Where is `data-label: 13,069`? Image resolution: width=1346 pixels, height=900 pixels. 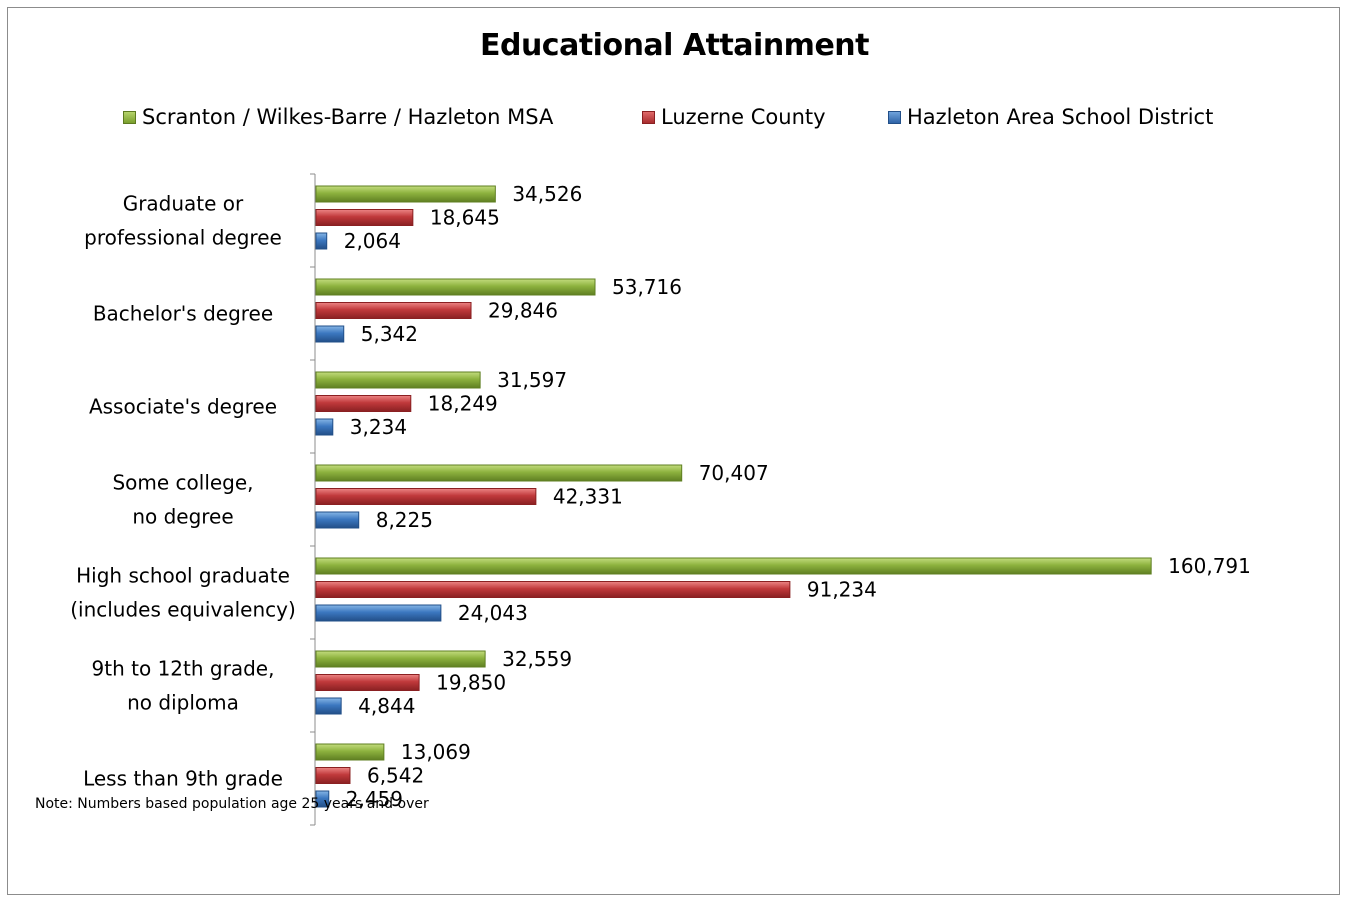 data-label: 13,069 is located at coordinates (436, 752).